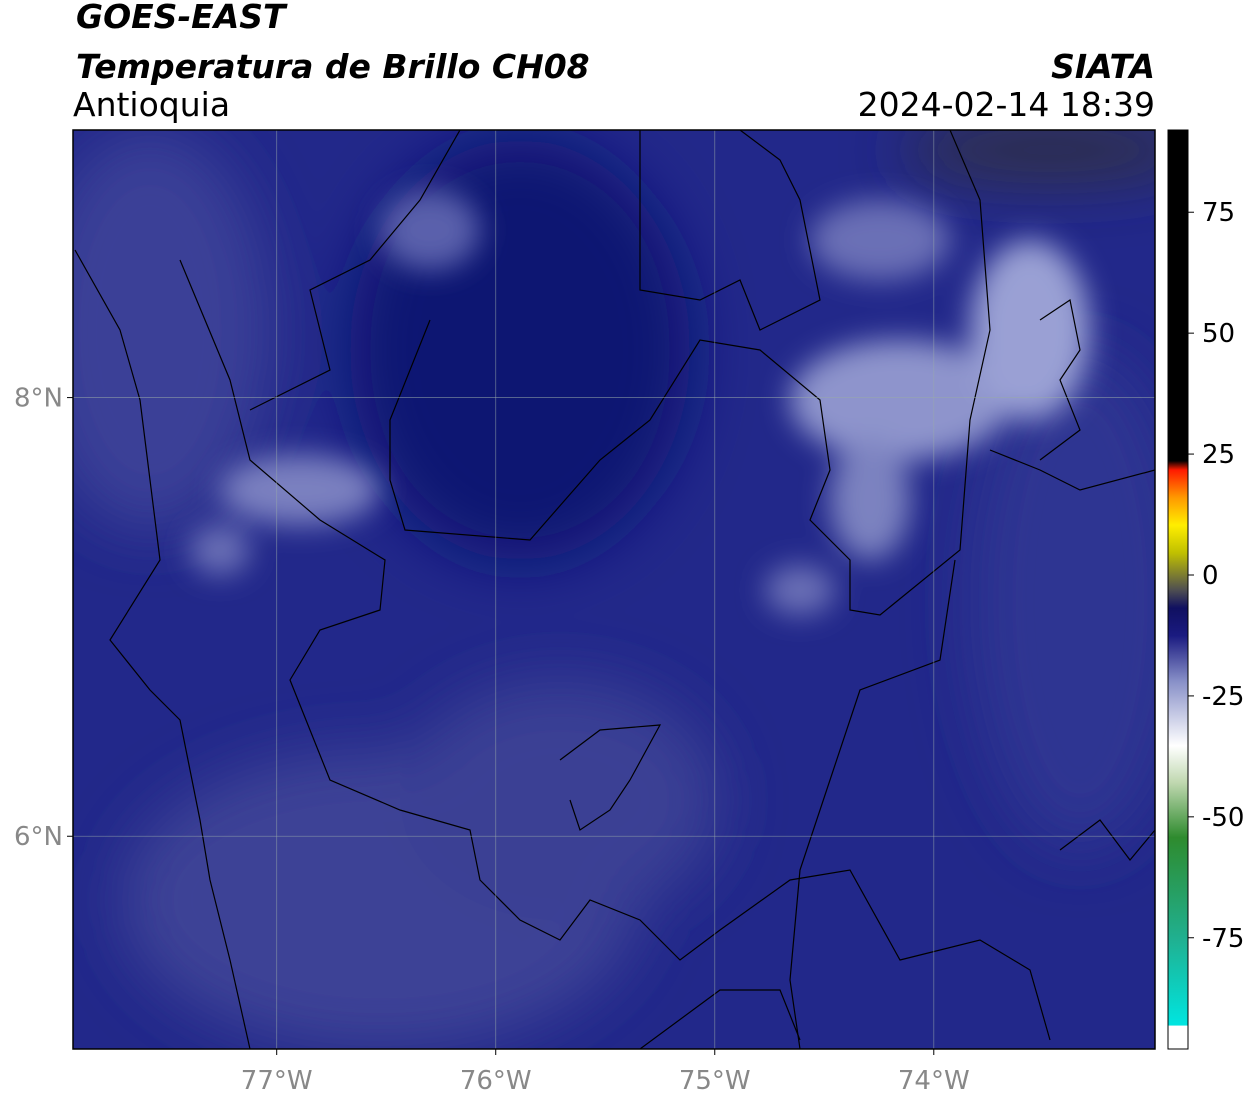  Describe the element at coordinates (1006, 104) in the screenshot. I see `datetime: 2024-02-14 18:39` at that location.